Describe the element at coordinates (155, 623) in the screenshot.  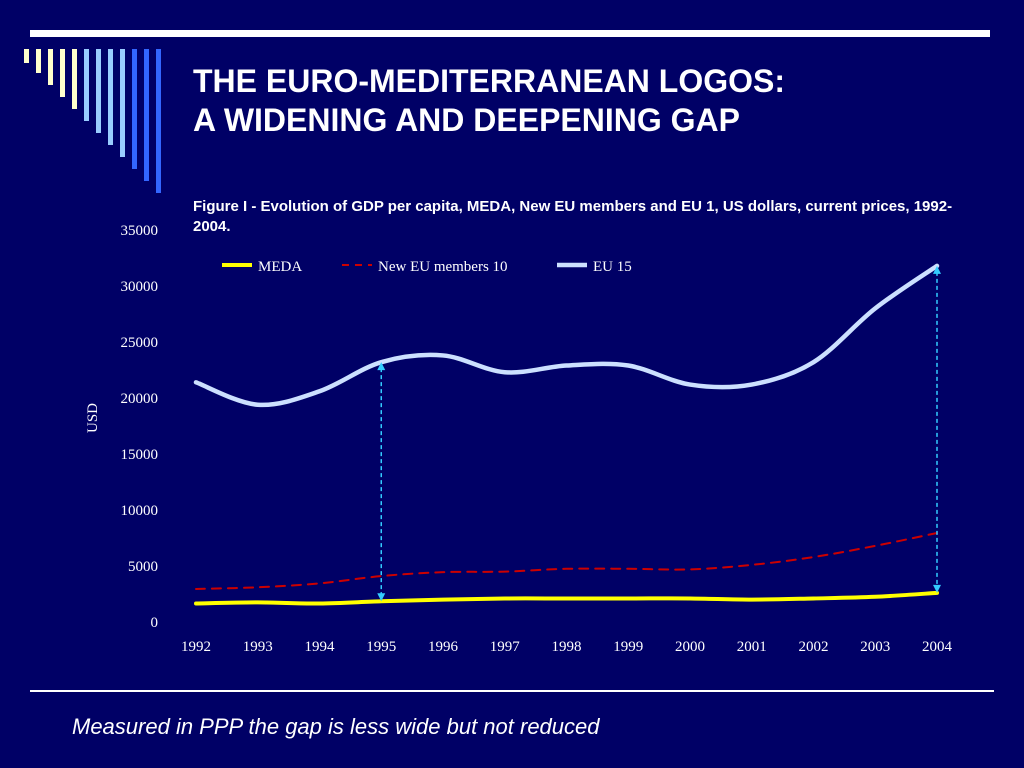
I see `y-tick-label: 0` at that location.